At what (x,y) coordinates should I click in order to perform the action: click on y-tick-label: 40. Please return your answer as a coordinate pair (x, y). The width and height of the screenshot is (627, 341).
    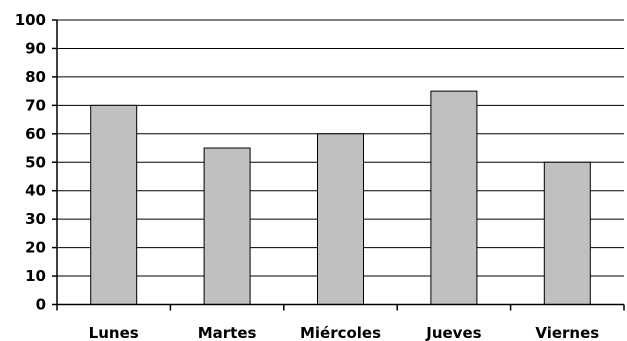
    Looking at the image, I should click on (35, 191).